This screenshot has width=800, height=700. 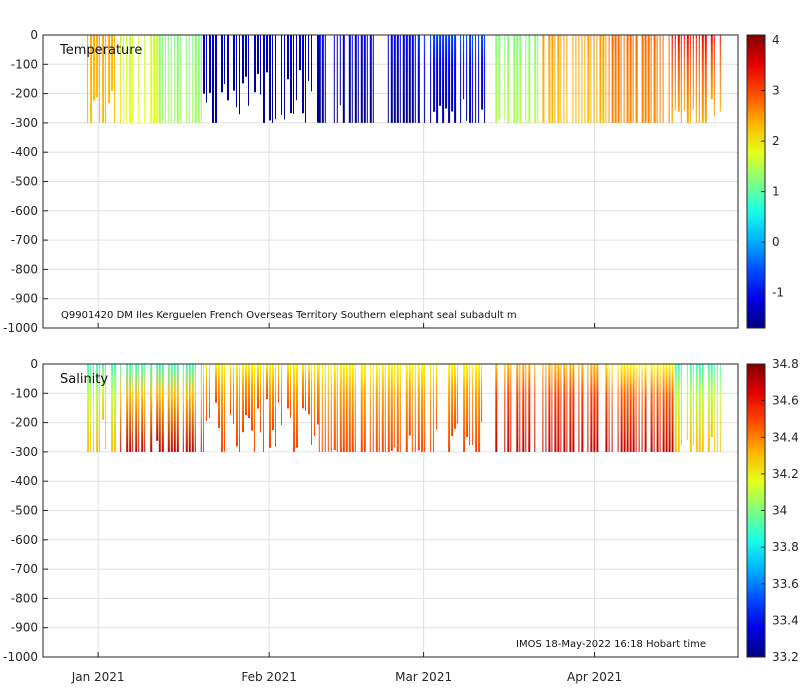 What do you see at coordinates (24, 481) in the screenshot?
I see `y-tick-label: -400` at bounding box center [24, 481].